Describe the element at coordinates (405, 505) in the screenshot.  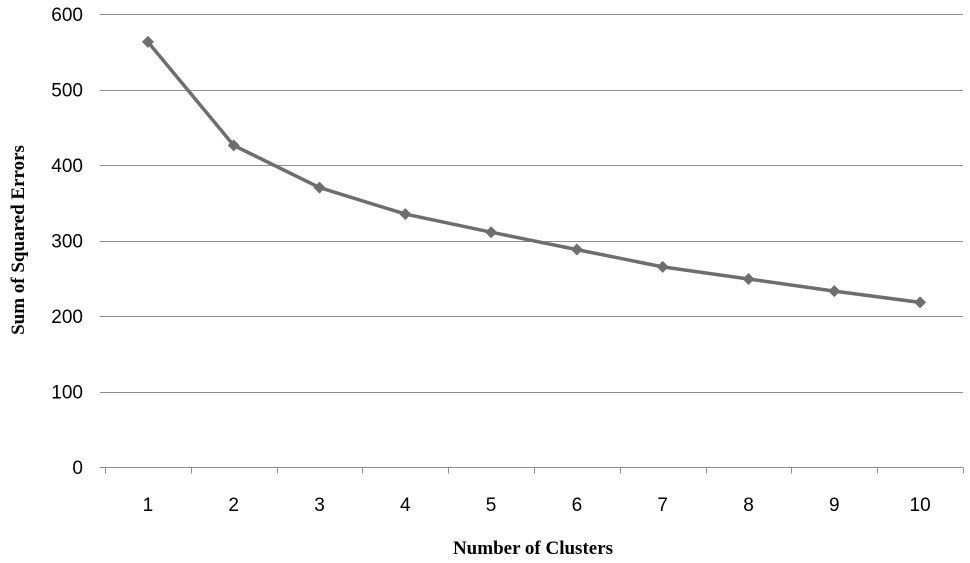
I see `x-tick-label-4: 4` at that location.